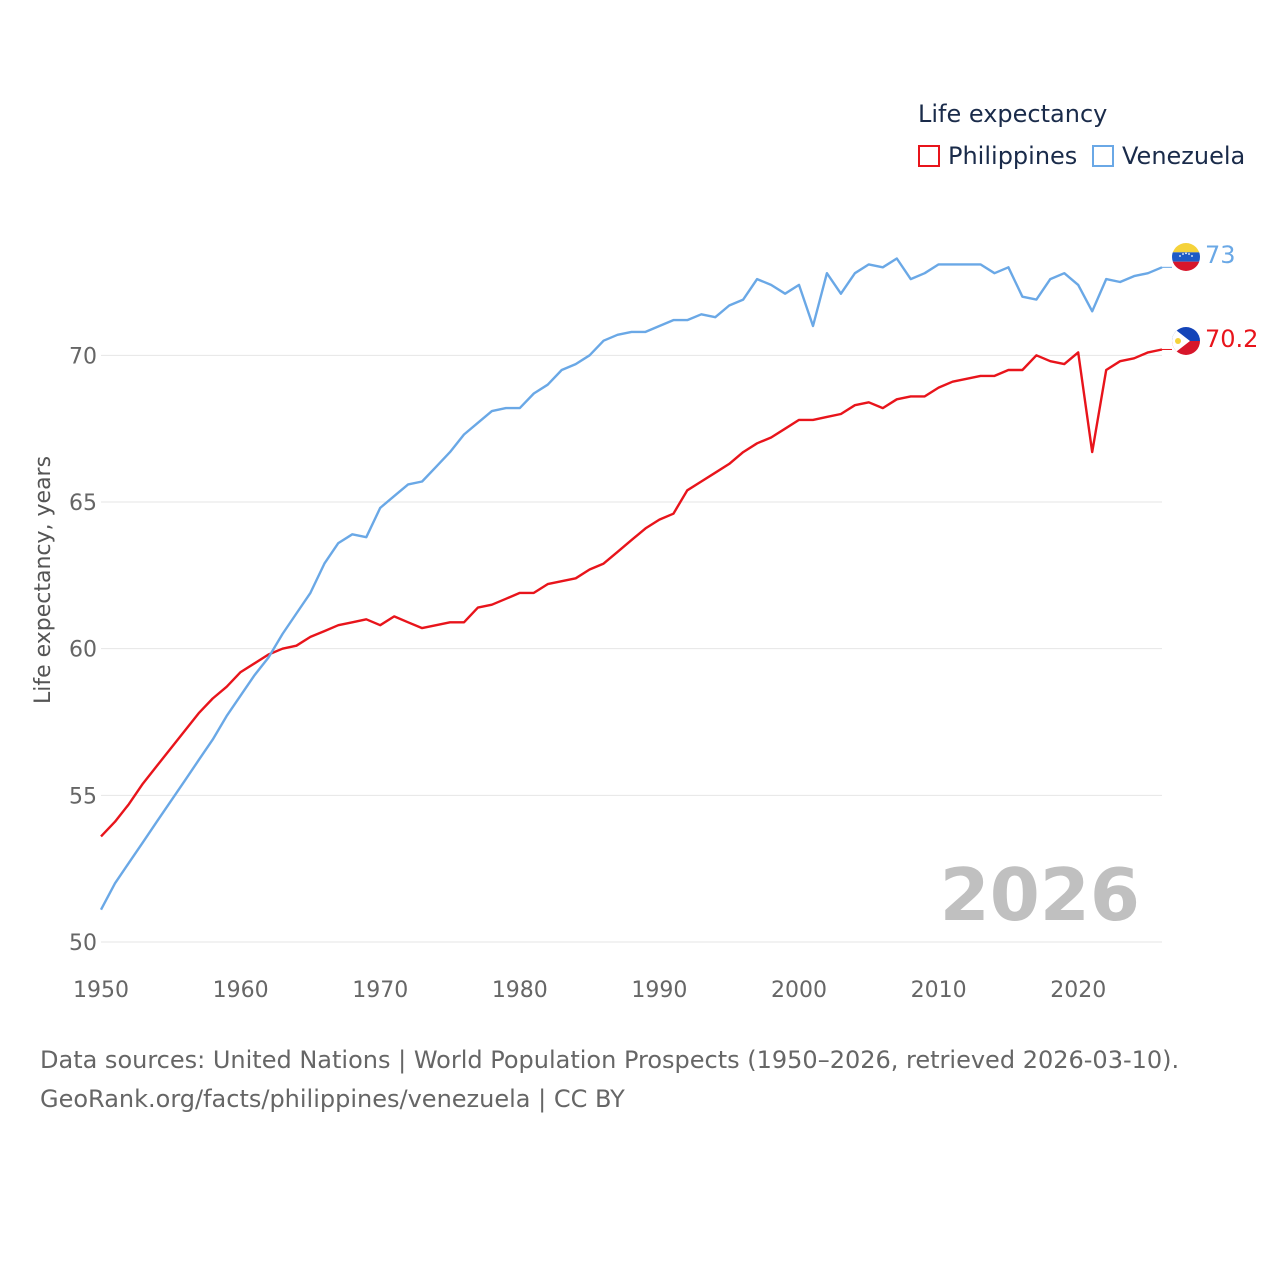  Describe the element at coordinates (83, 943) in the screenshot. I see `y-tick-label: 50` at that location.